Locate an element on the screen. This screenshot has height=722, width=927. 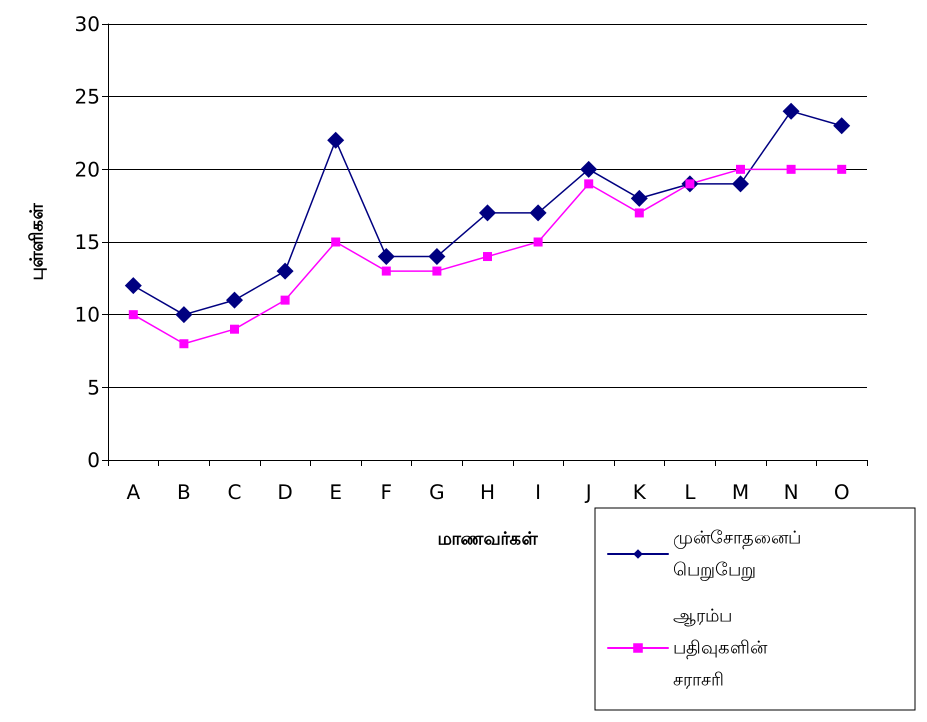
x-tick-label: C is located at coordinates (235, 492).